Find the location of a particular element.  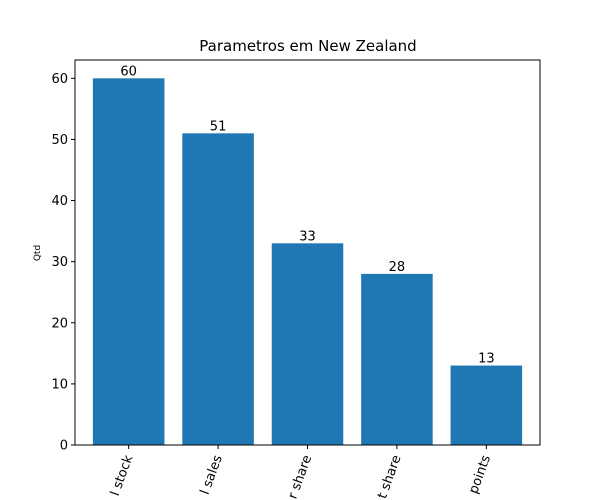

data-label-4: 13 is located at coordinates (486, 359).